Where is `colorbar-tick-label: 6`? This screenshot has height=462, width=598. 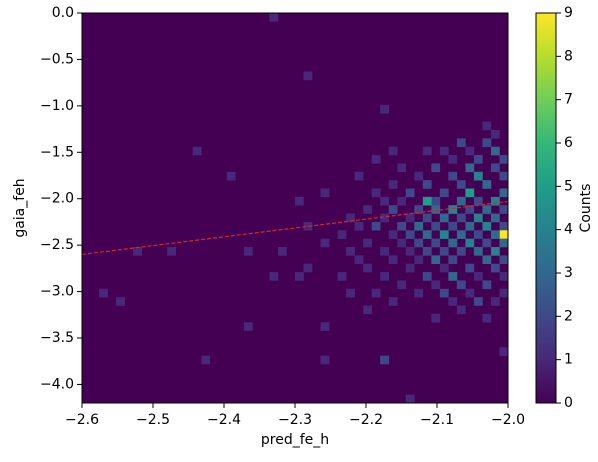 colorbar-tick-label: 6 is located at coordinates (568, 143).